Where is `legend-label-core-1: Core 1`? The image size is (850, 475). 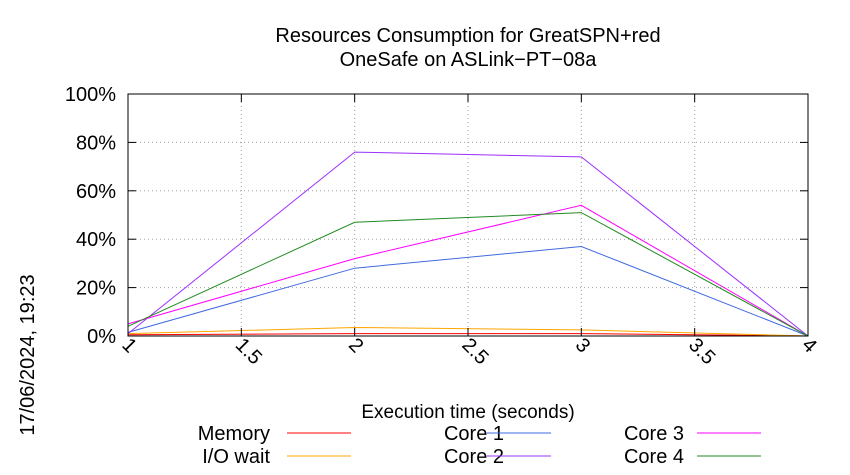 legend-label-core-1: Core 1 is located at coordinates (474, 434).